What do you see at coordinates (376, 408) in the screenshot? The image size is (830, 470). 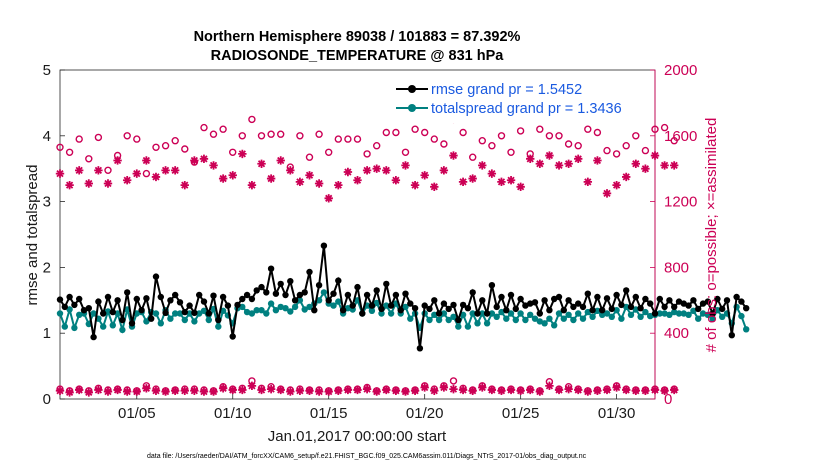 I see `x-axis: 01/05 01/10 01/15 01/20 01/25 01/30` at bounding box center [376, 408].